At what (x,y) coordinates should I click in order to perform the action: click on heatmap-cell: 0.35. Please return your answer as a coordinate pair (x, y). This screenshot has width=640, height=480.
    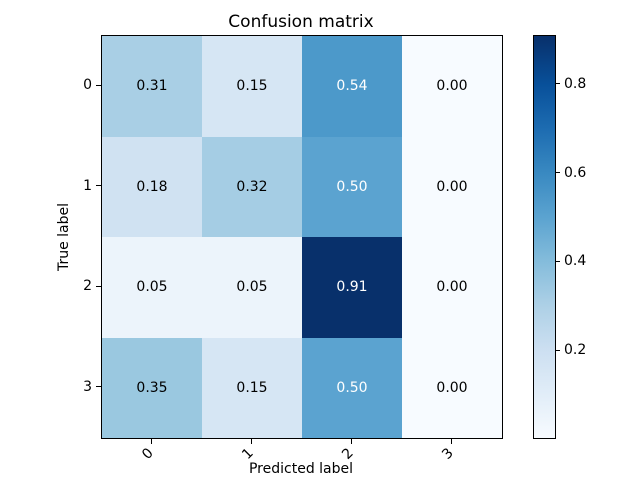
    Looking at the image, I should click on (152, 387).